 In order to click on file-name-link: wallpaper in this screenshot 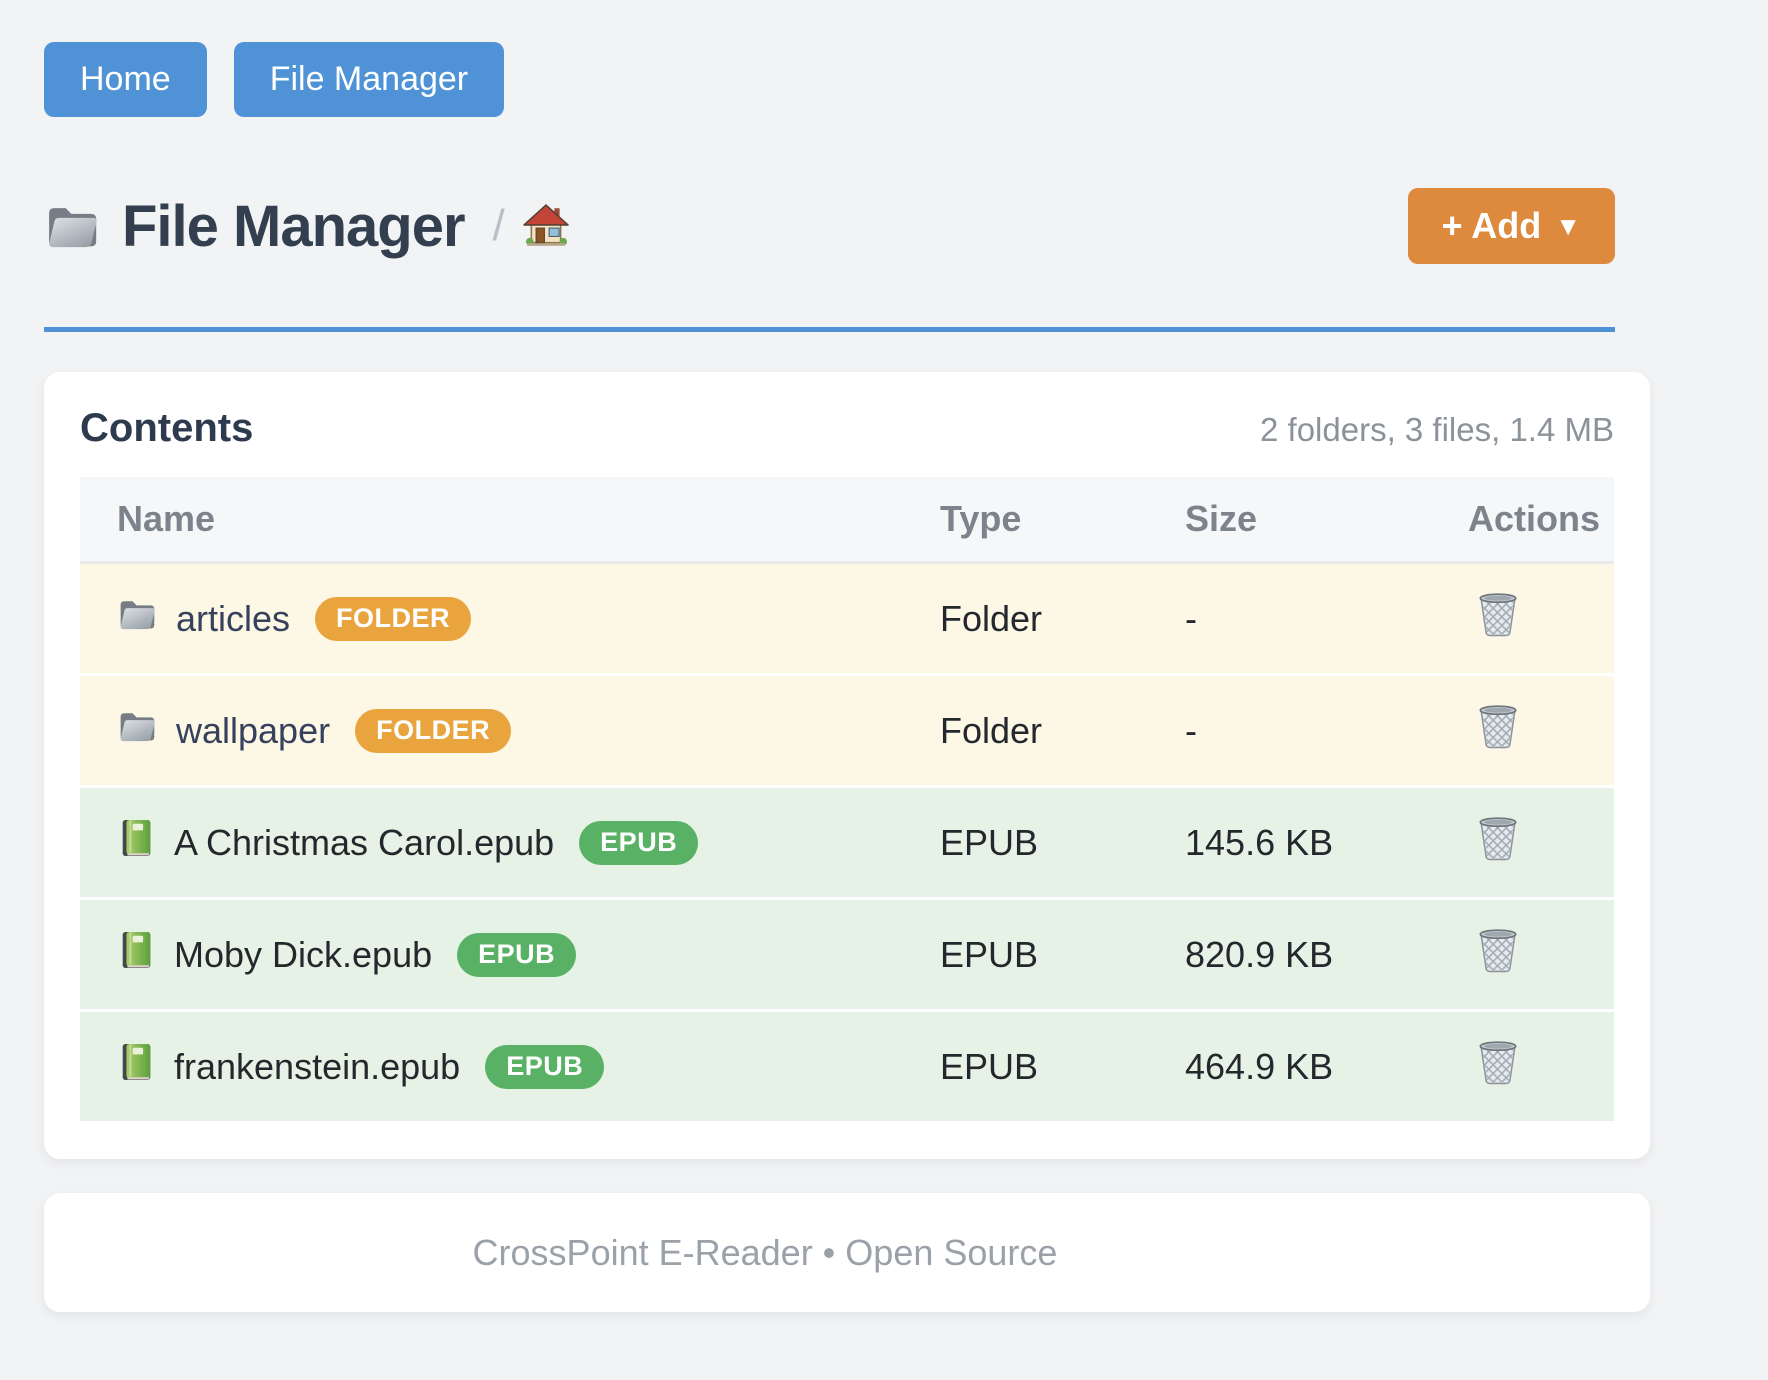, I will do `click(253, 730)`.